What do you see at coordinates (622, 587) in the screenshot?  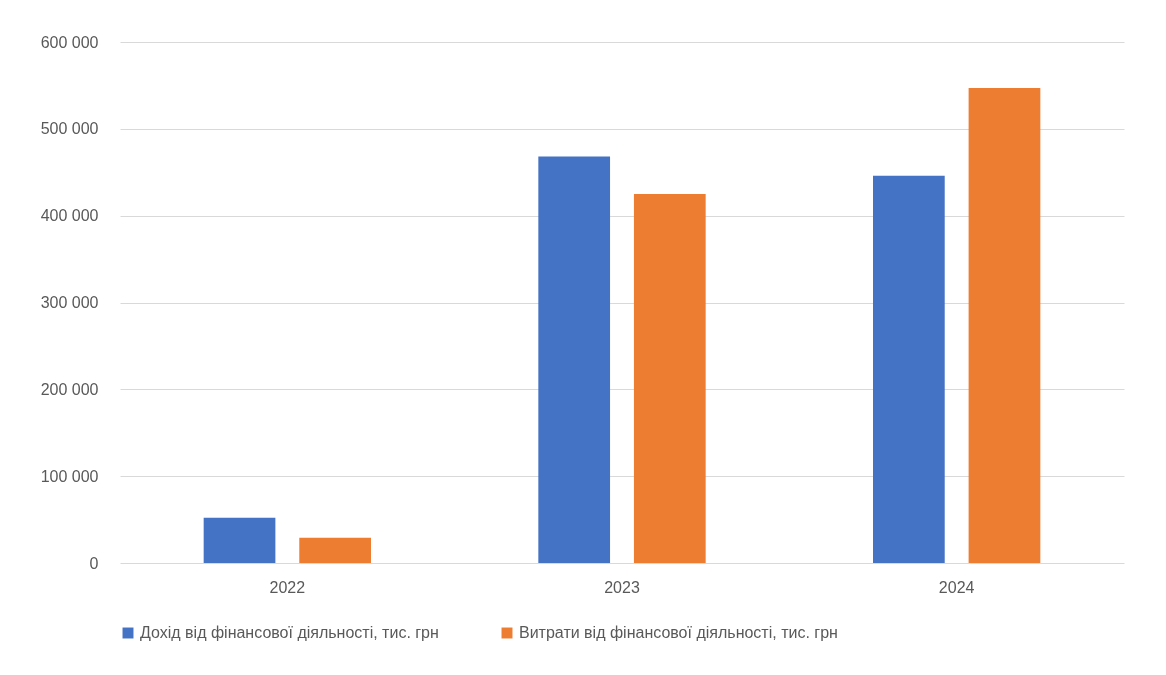 I see `x-tick-label: 2023` at bounding box center [622, 587].